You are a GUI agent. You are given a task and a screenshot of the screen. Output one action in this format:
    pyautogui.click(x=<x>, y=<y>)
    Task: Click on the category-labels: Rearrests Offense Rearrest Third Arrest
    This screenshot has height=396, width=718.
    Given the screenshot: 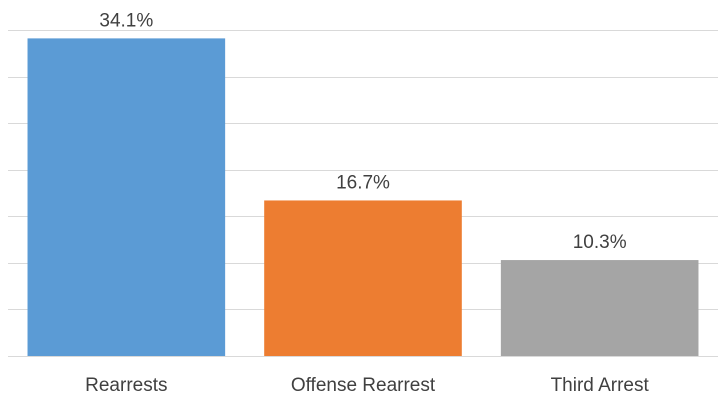 What is the action you would take?
    pyautogui.click(x=367, y=385)
    